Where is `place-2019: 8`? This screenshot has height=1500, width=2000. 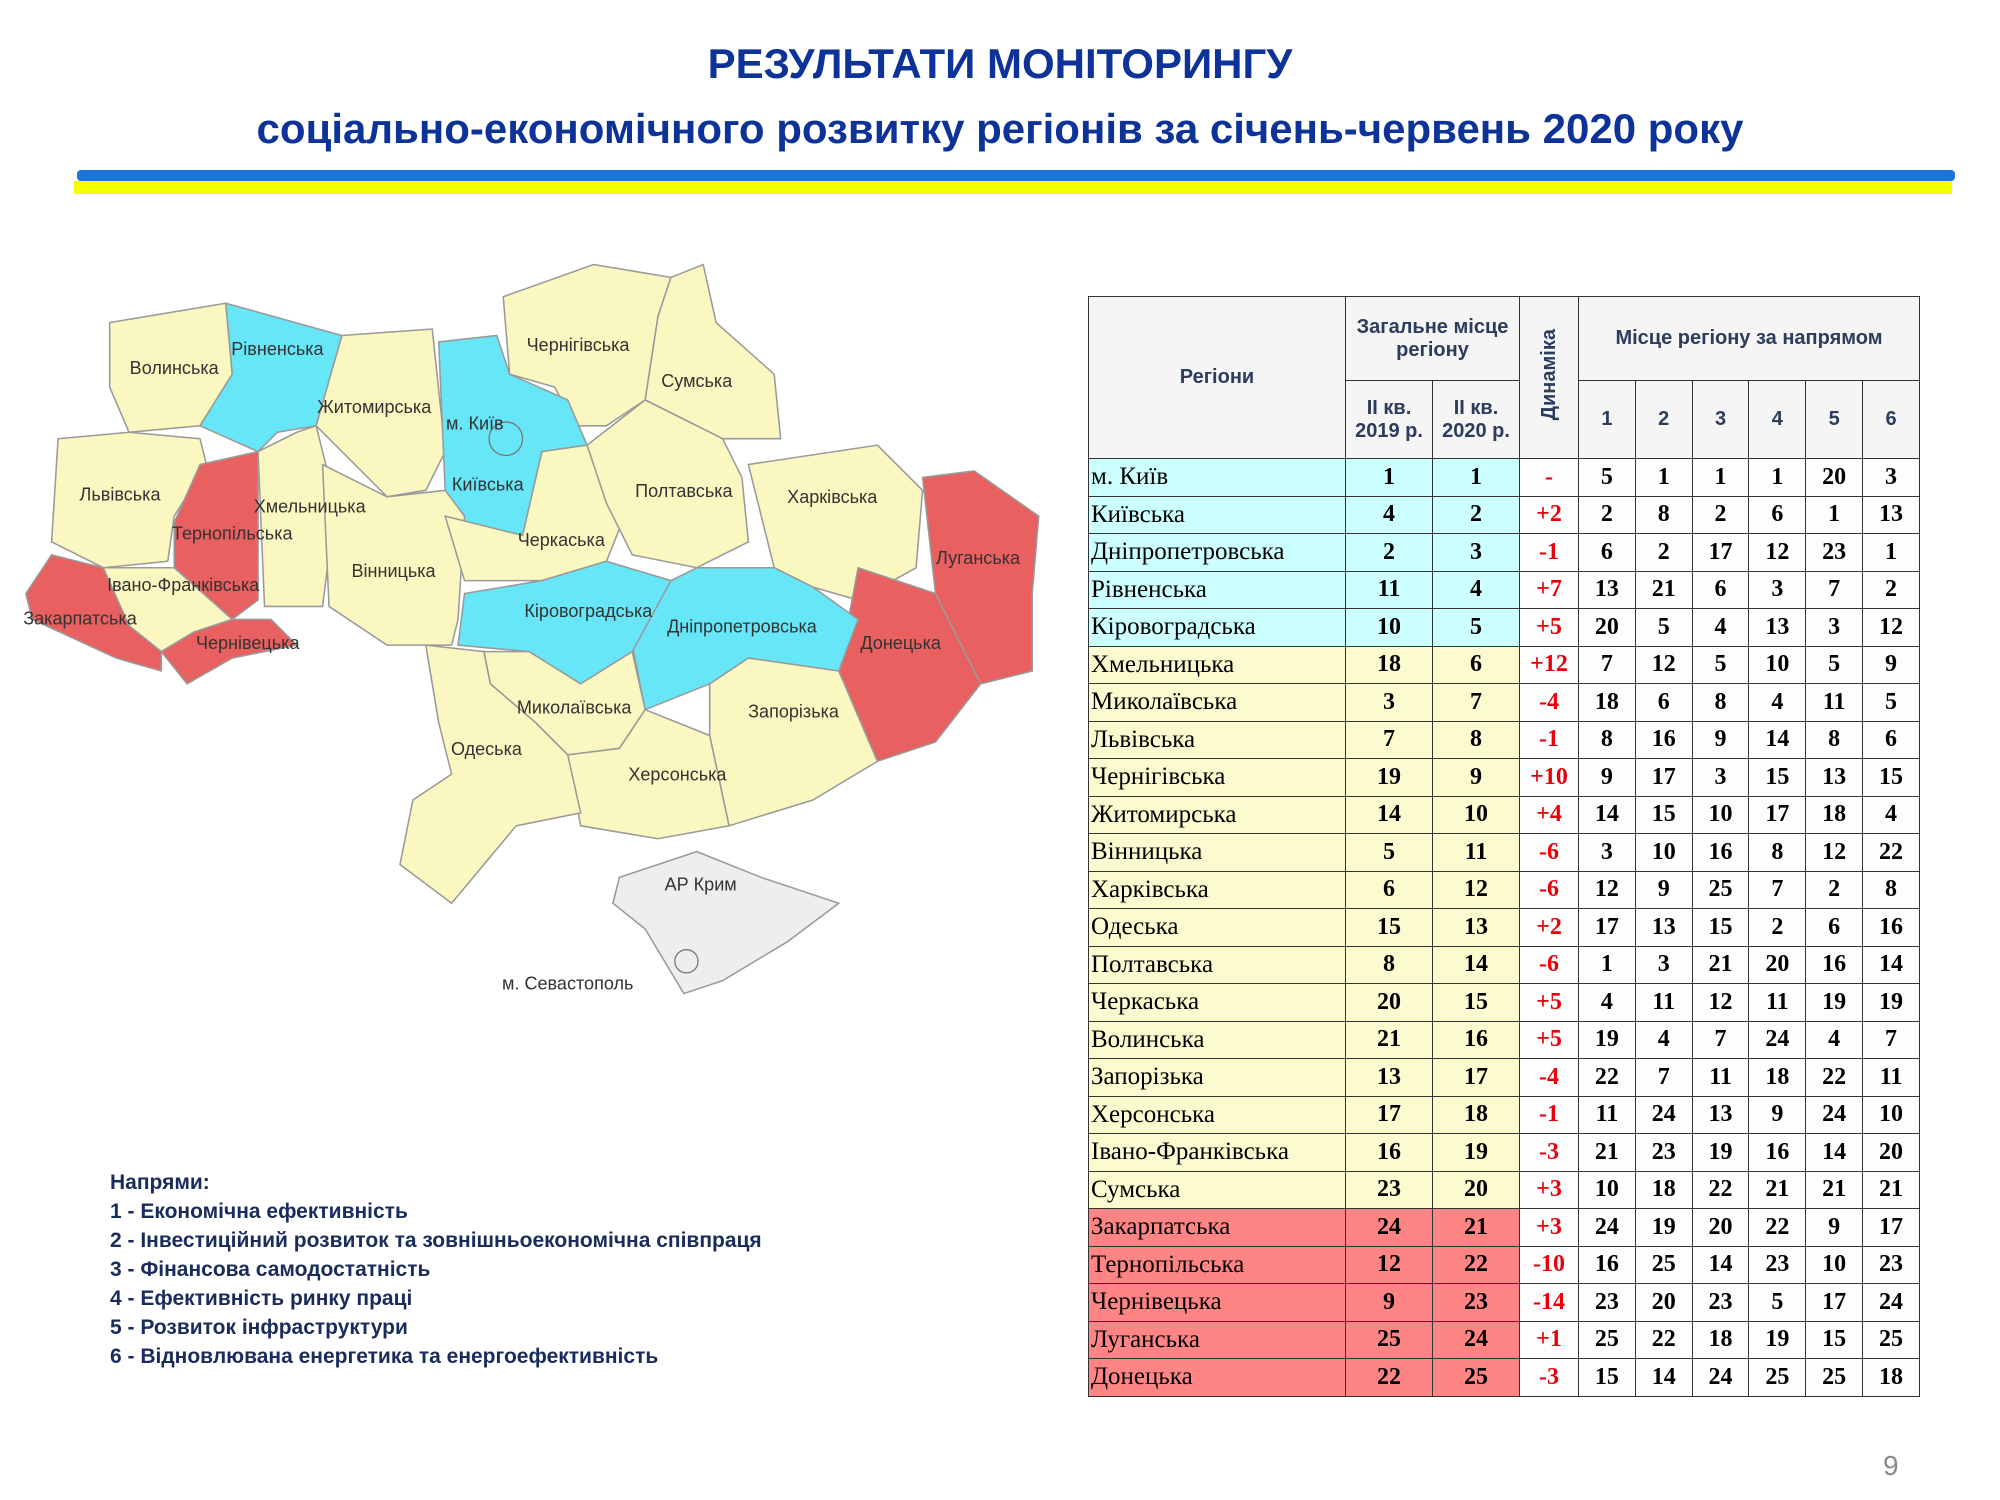
place-2019: 8 is located at coordinates (1389, 964).